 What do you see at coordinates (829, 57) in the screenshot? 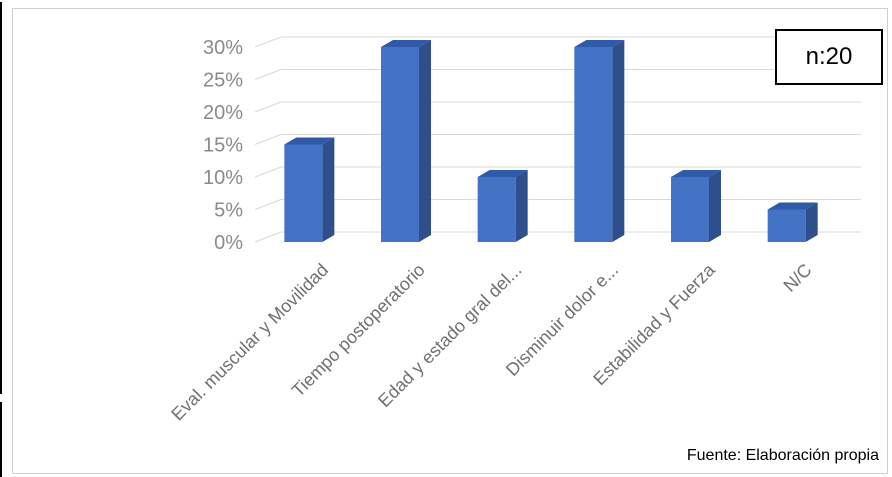
I see `sample-size-box: n:20` at bounding box center [829, 57].